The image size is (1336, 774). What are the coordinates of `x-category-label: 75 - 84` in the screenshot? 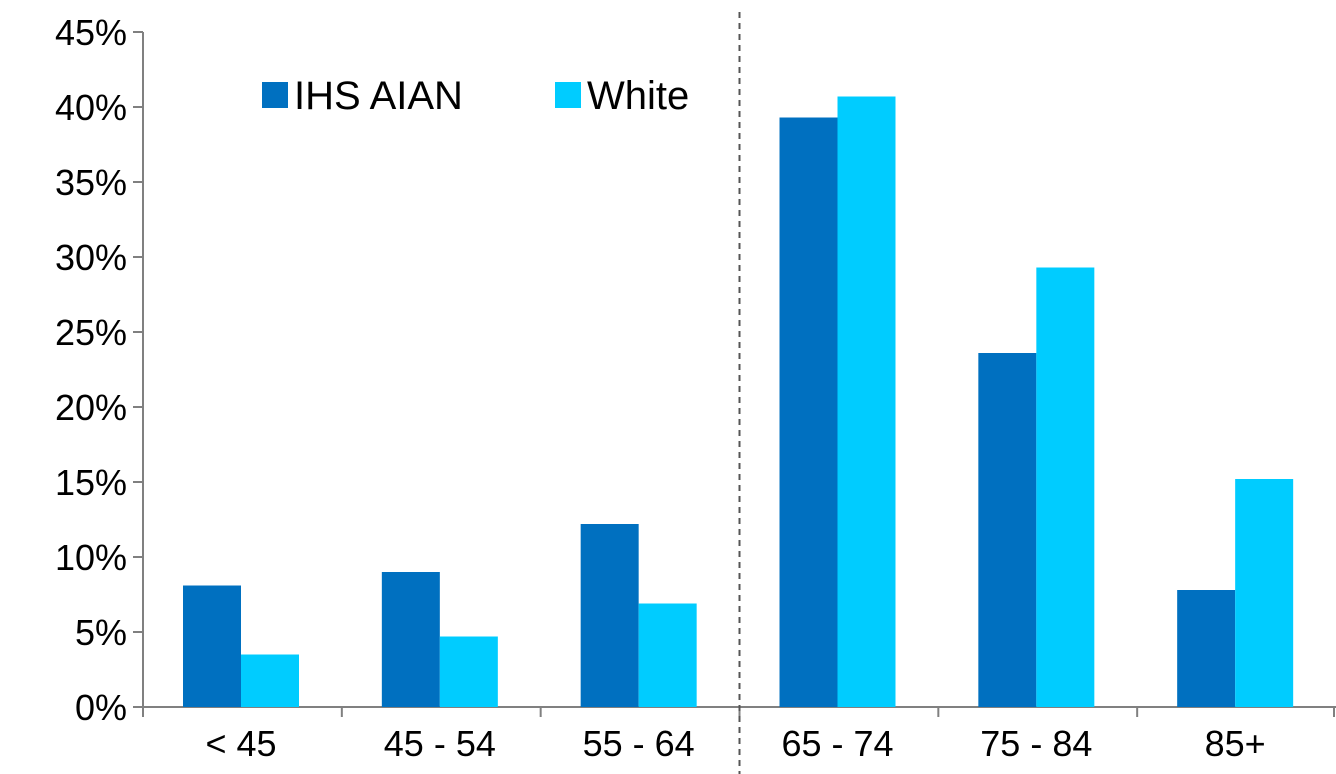 It's located at (1036, 743).